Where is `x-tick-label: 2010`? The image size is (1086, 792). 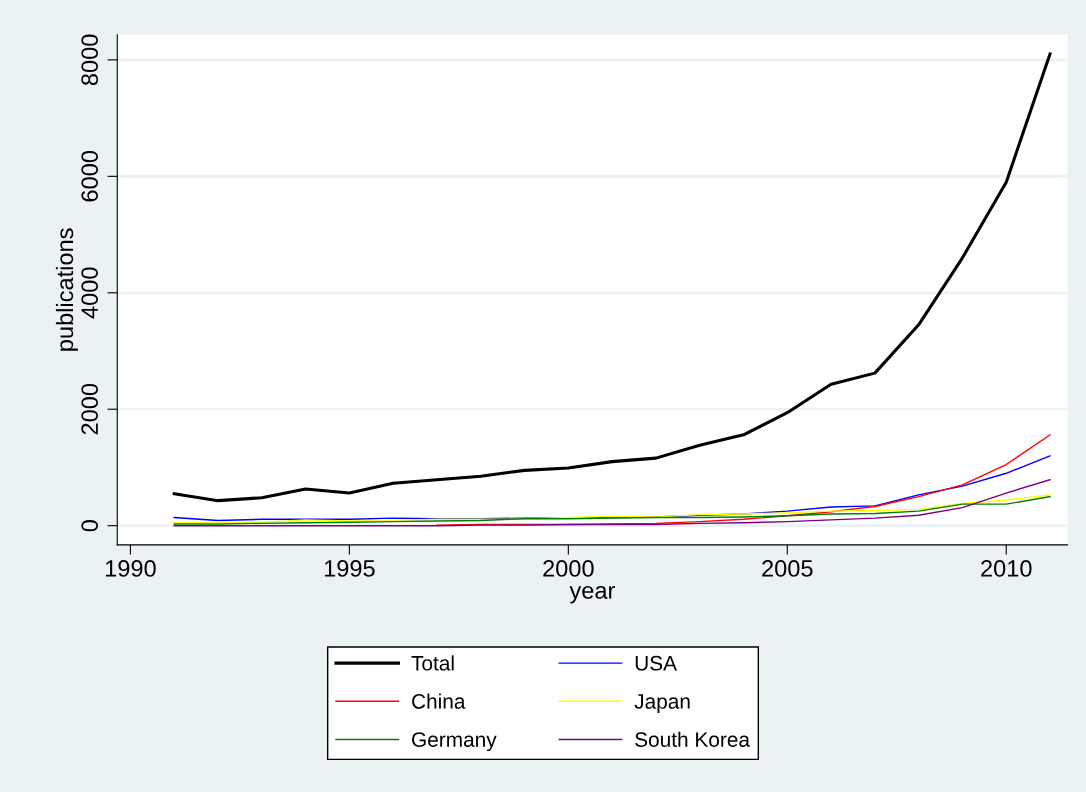
x-tick-label: 2010 is located at coordinates (1006, 568).